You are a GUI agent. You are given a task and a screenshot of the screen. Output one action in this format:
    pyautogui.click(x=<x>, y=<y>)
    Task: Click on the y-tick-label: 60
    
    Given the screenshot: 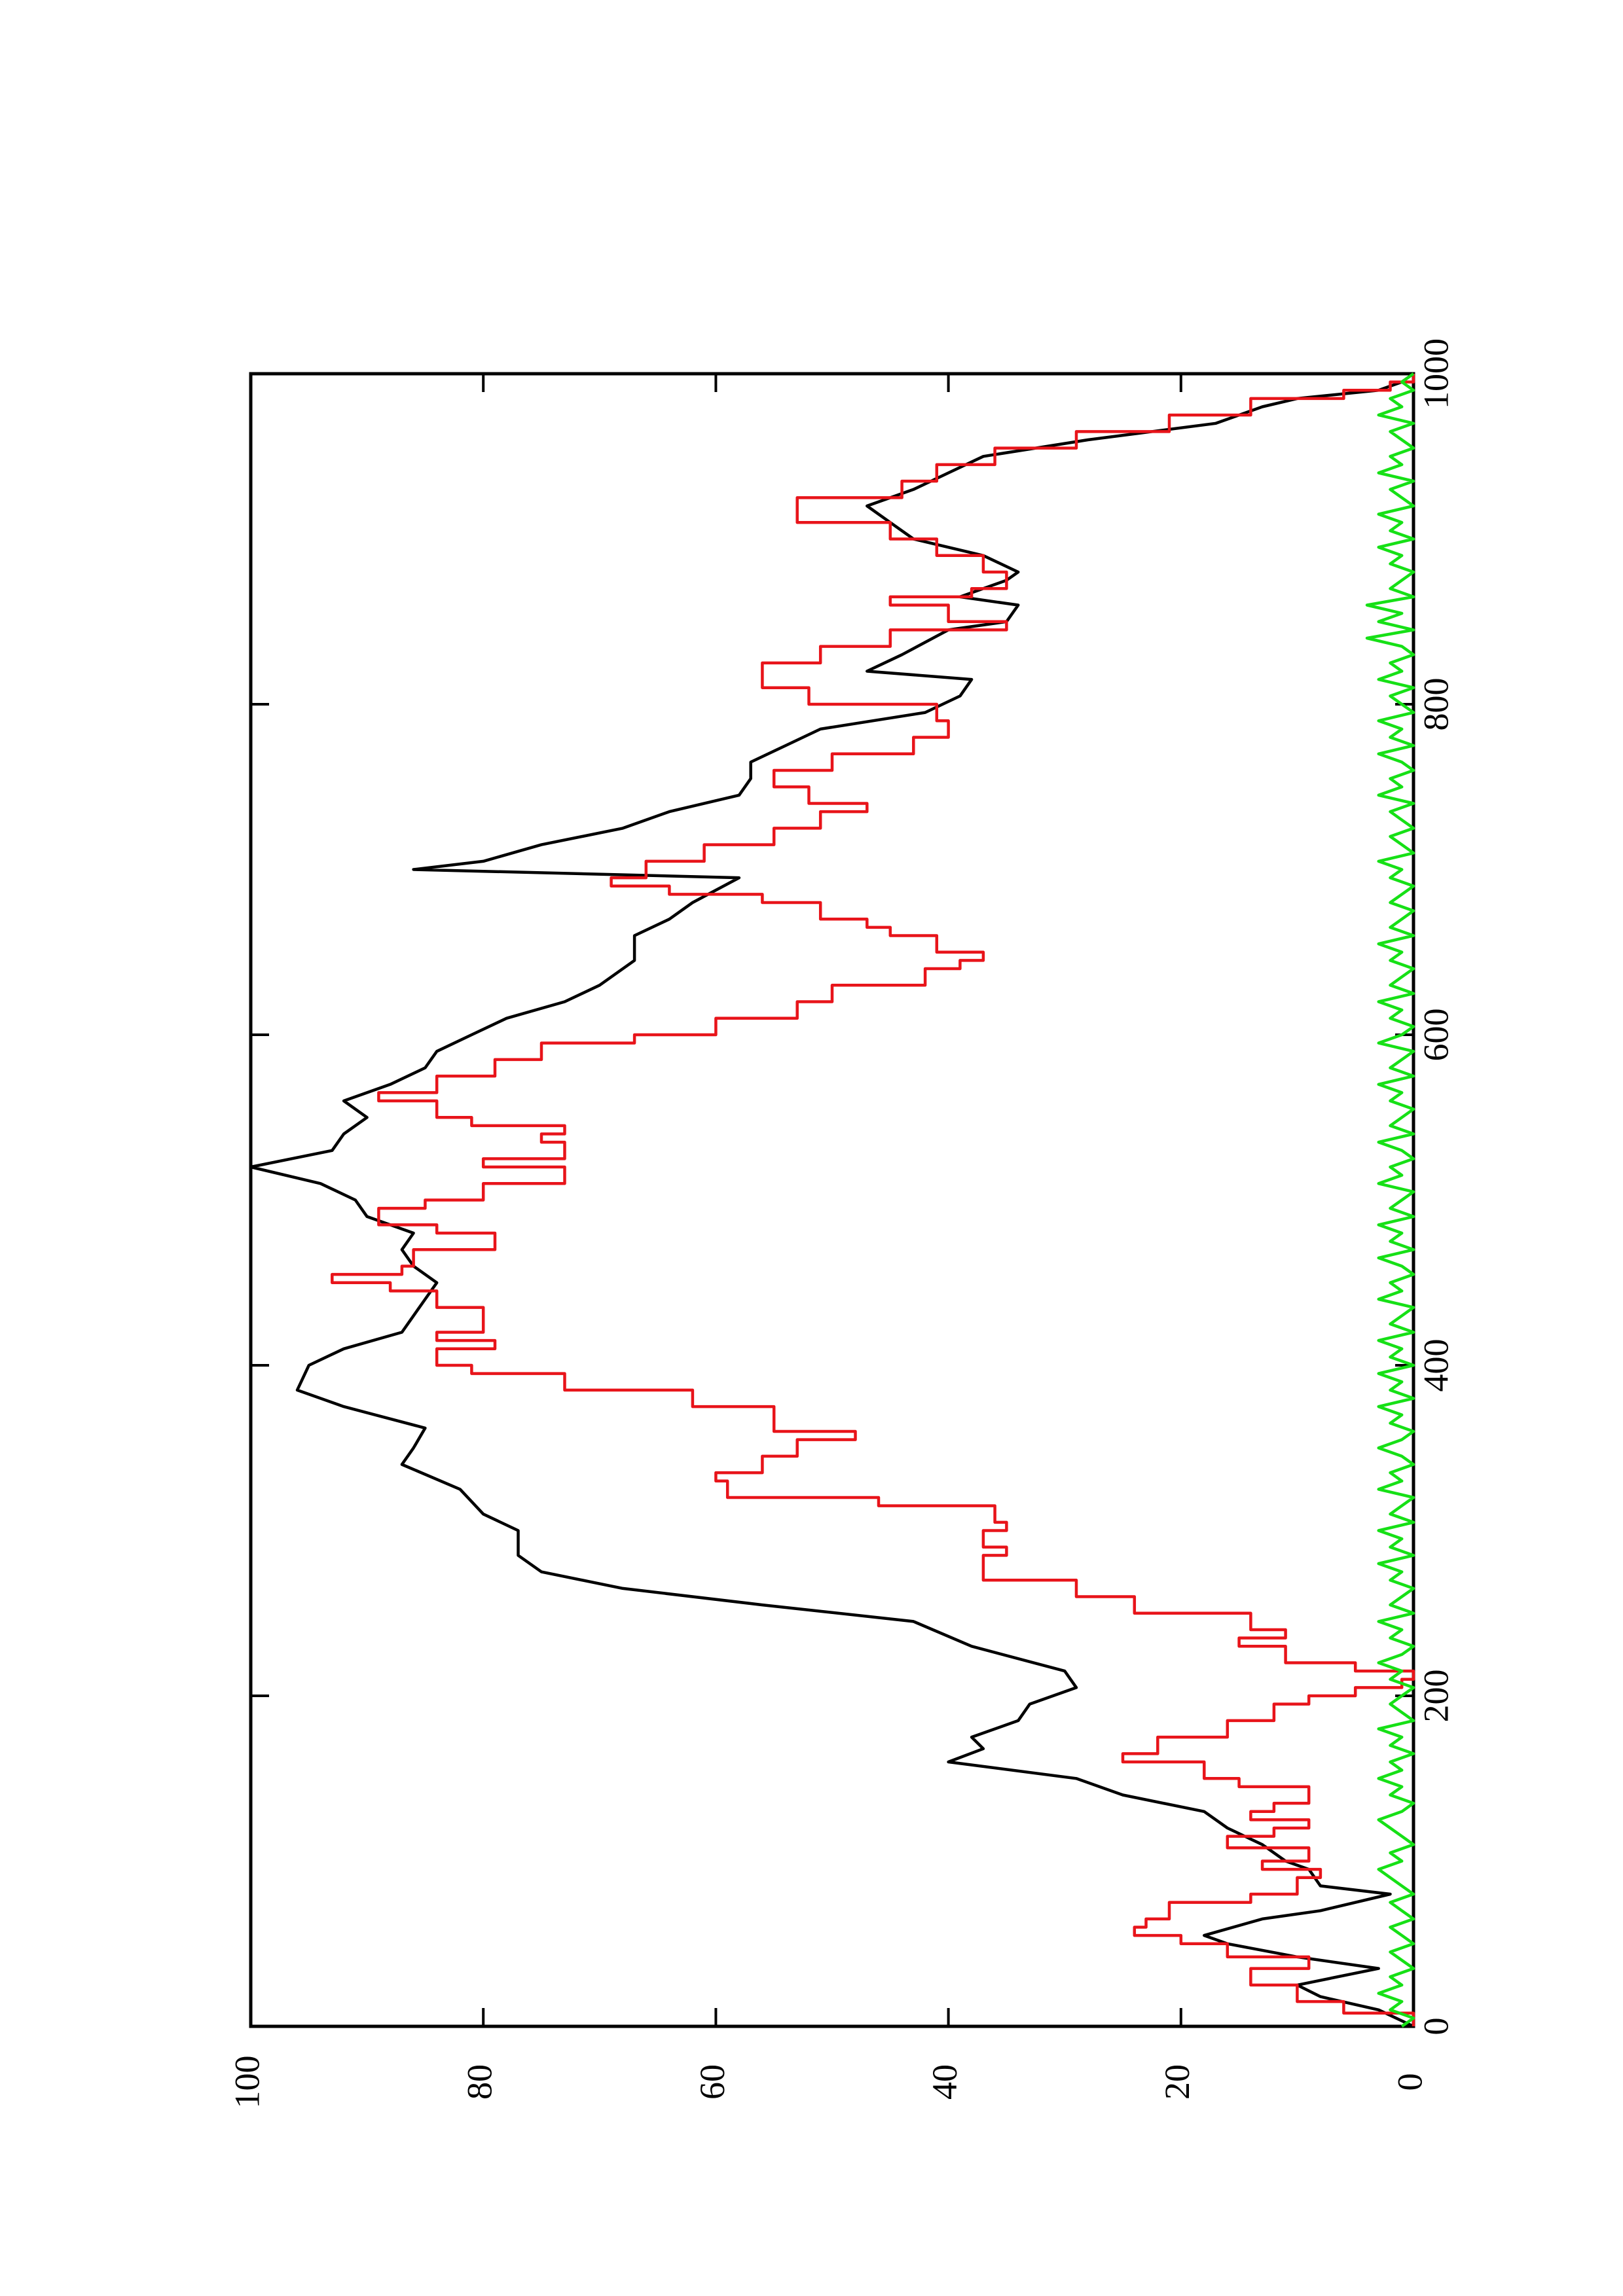 What is the action you would take?
    pyautogui.click(x=712, y=2082)
    